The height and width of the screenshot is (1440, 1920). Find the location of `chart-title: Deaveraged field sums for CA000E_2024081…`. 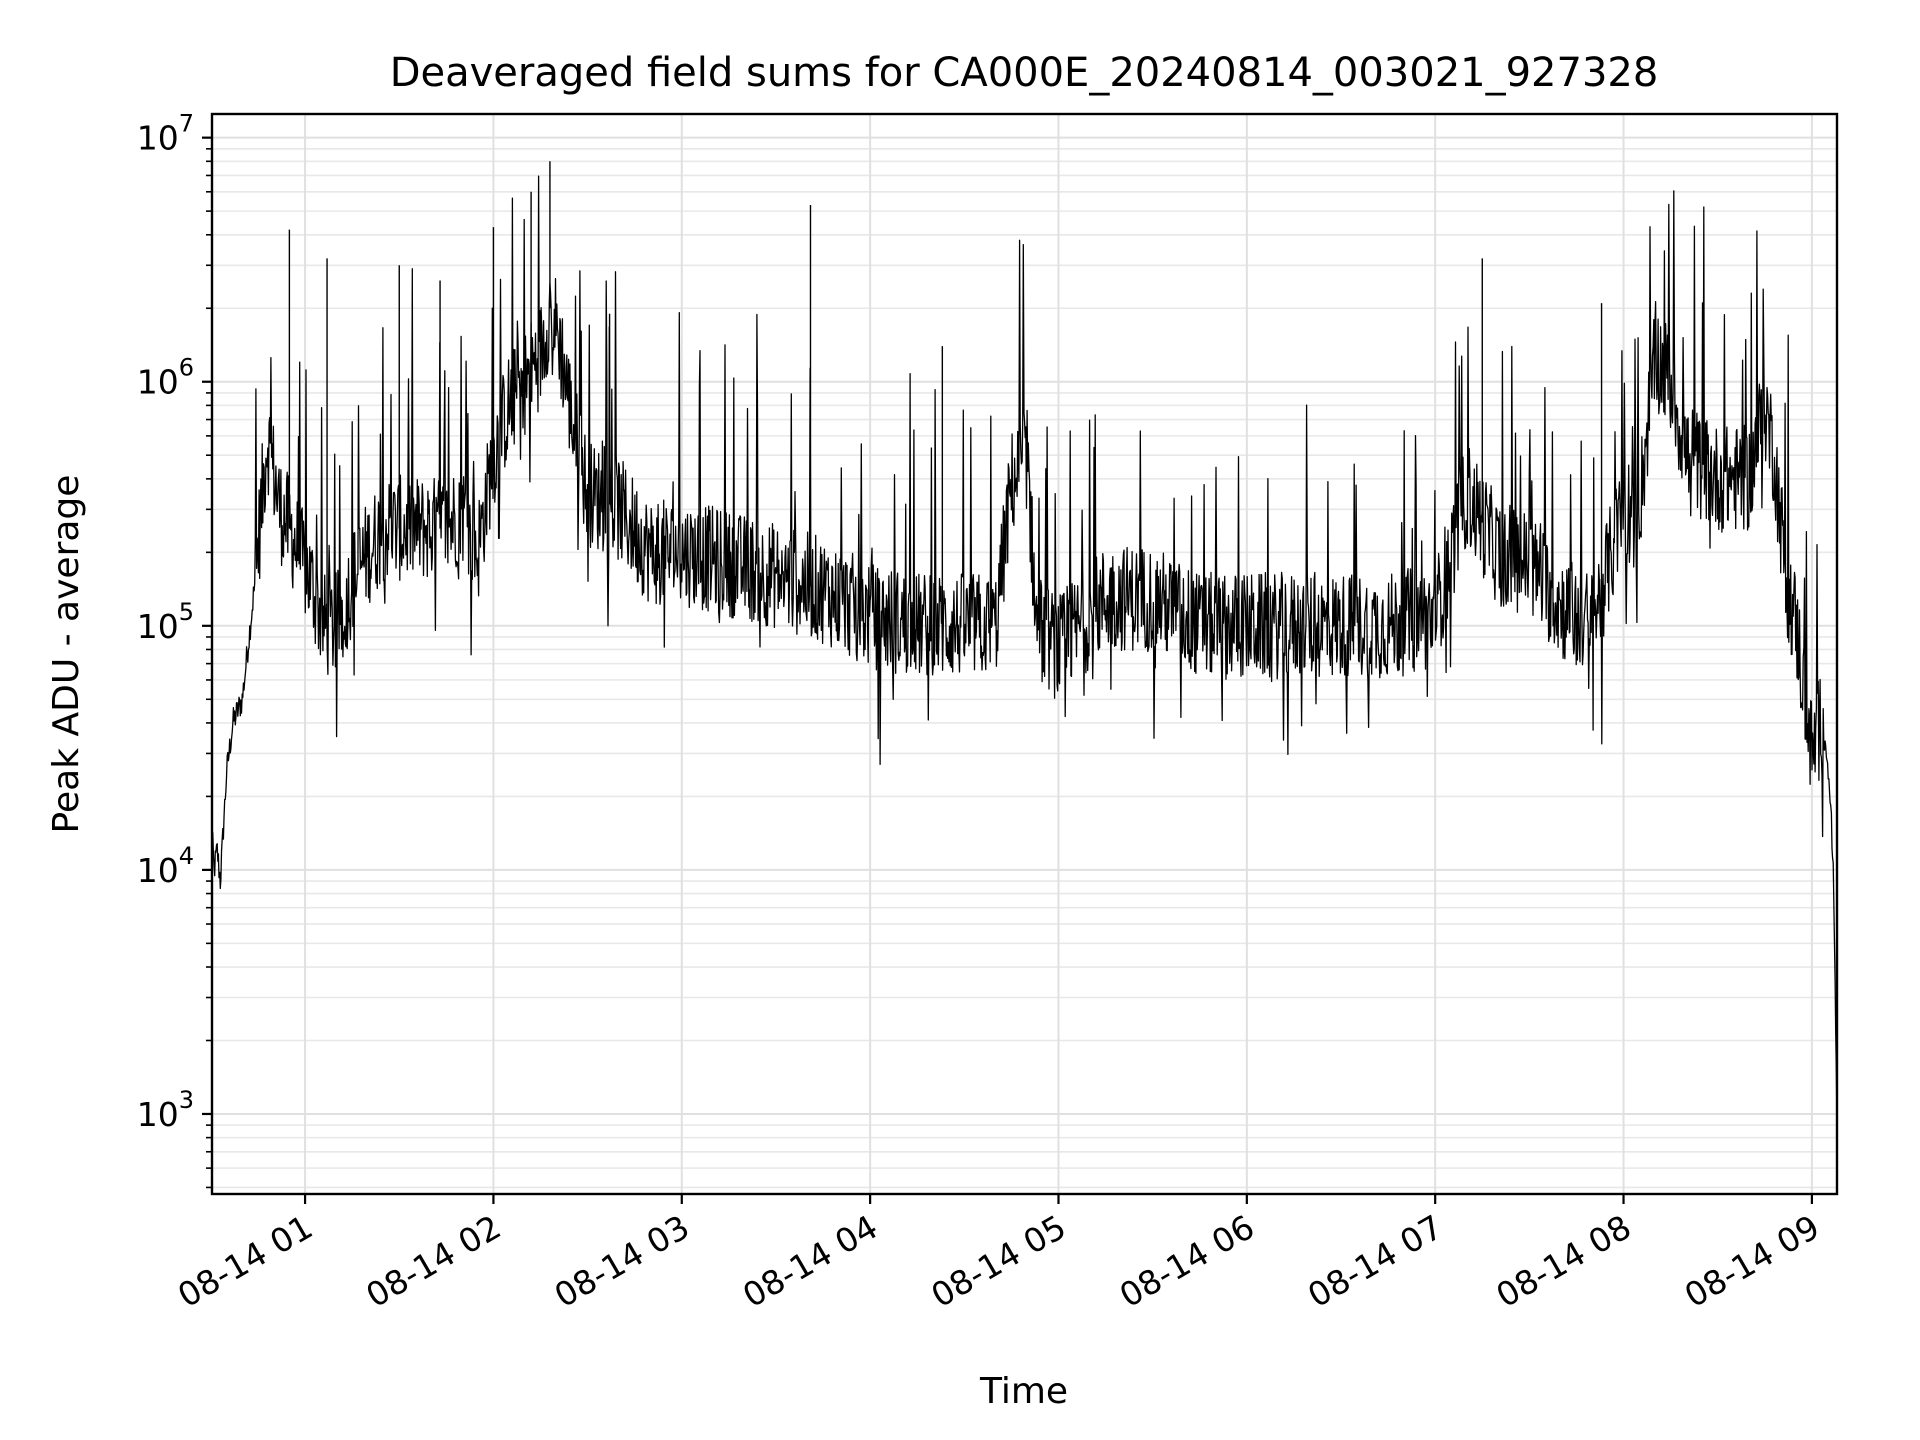

chart-title: Deaveraged field sums for CA000E_2024081… is located at coordinates (1024, 73).